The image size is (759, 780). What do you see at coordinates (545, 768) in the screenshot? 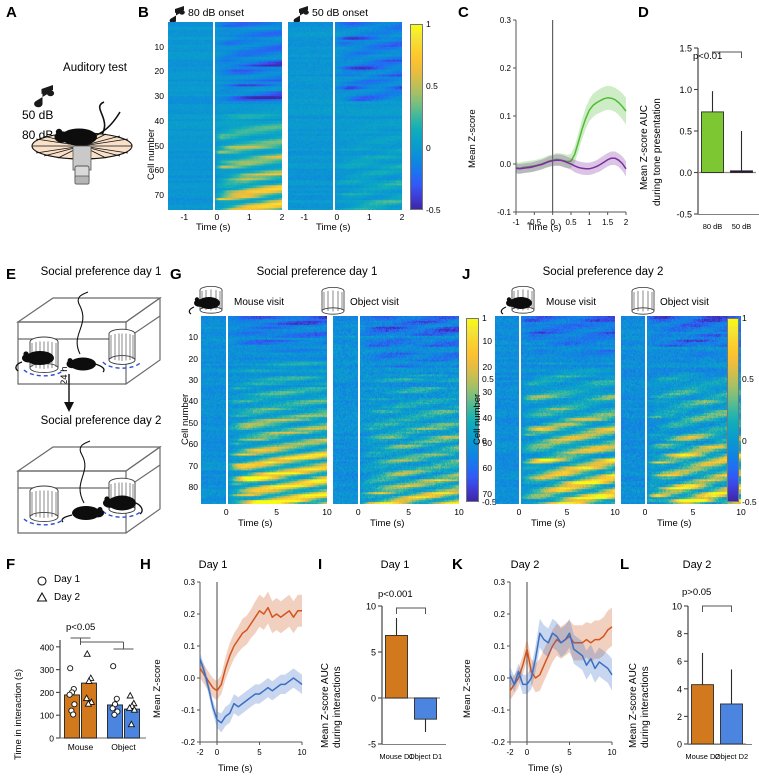
I see `panel-k-xlabel: Time (s)` at bounding box center [545, 768].